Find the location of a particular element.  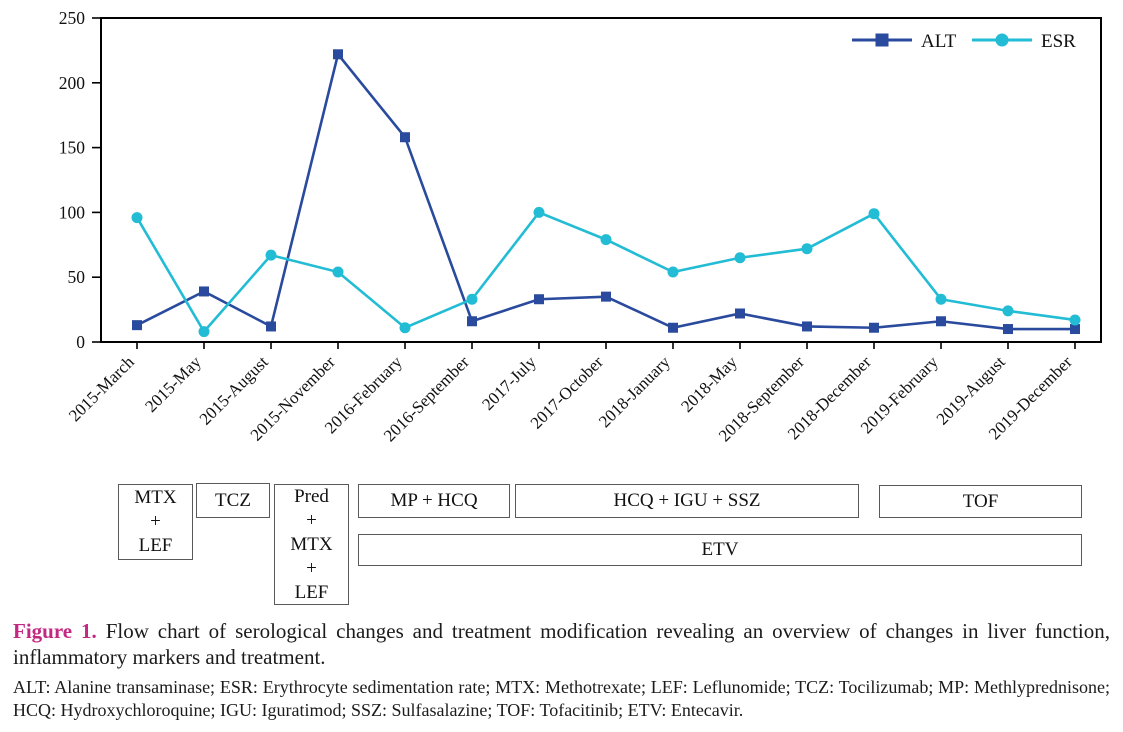

y-tick-label: 250 is located at coordinates (72, 18).